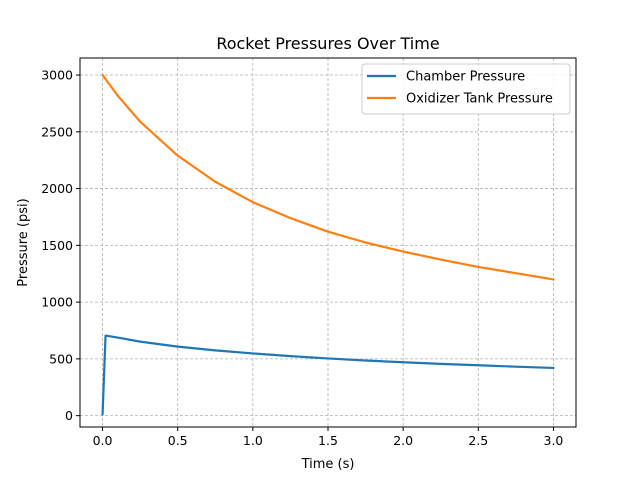 The height and width of the screenshot is (480, 640). What do you see at coordinates (178, 440) in the screenshot?
I see `x-tick-label: 0.5` at bounding box center [178, 440].